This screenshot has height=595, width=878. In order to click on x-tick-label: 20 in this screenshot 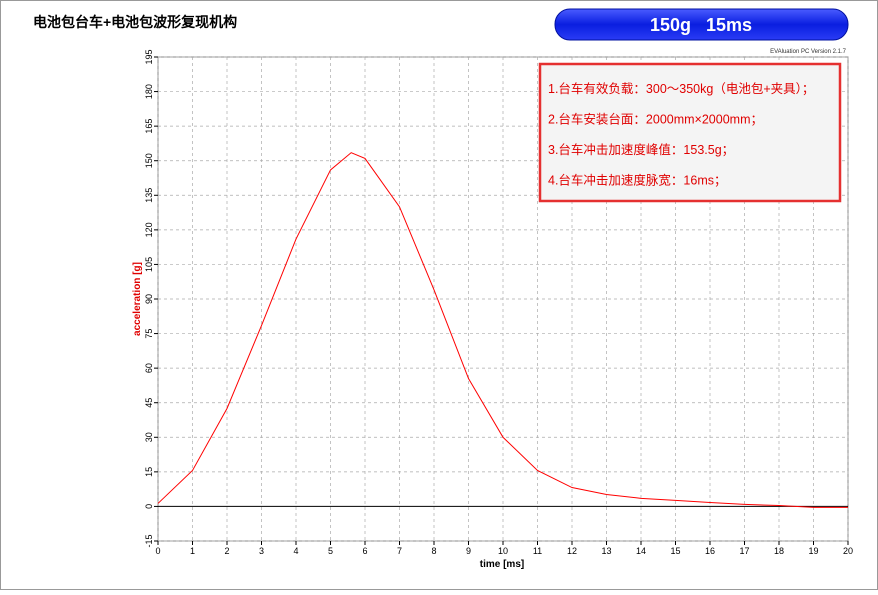, I will do `click(848, 551)`.